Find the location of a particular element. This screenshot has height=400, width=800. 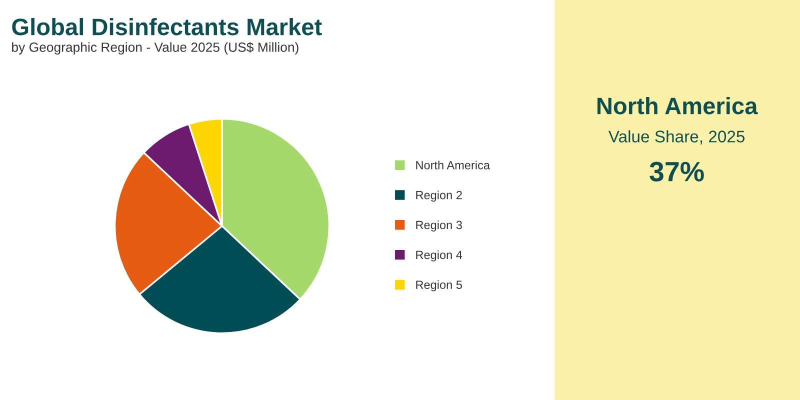

chart-subtitle: by Geographic Region - Value 2025 (US$ Million) is located at coordinates (155, 48).